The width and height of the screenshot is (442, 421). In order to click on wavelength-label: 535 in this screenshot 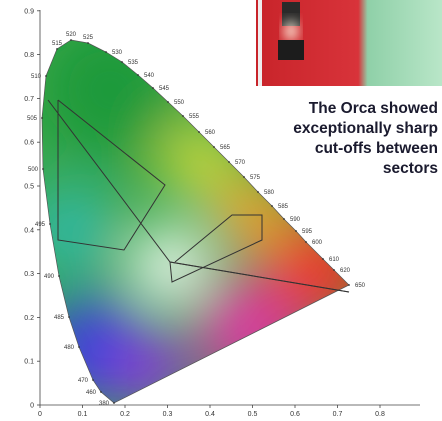, I will do `click(133, 63)`.